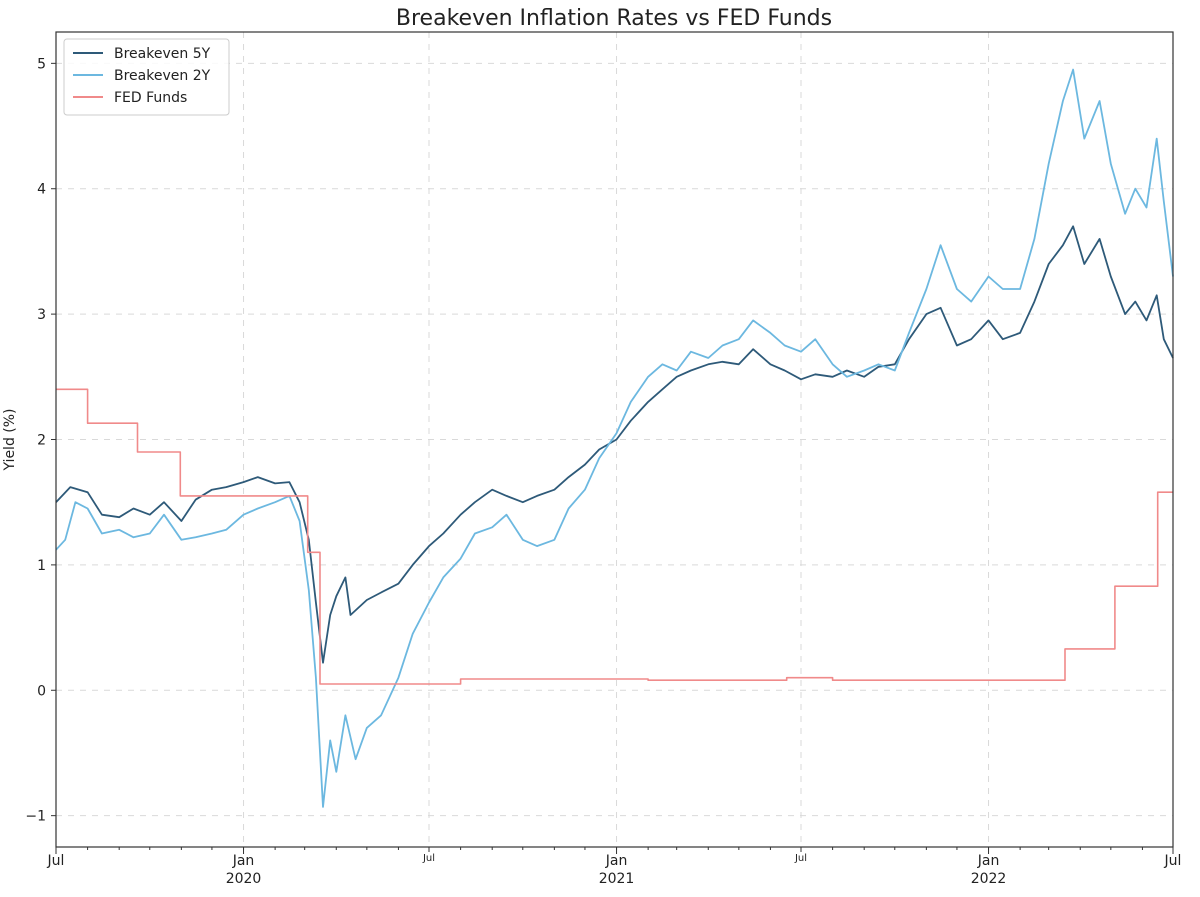 This screenshot has height=897, width=1200. I want to click on legend-label-breakeven-5y: Breakeven 5Y, so click(162, 54).